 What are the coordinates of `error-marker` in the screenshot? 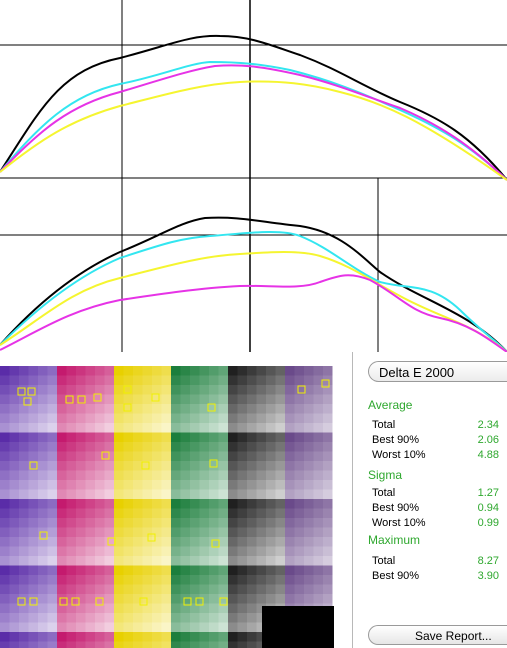 It's located at (213, 463).